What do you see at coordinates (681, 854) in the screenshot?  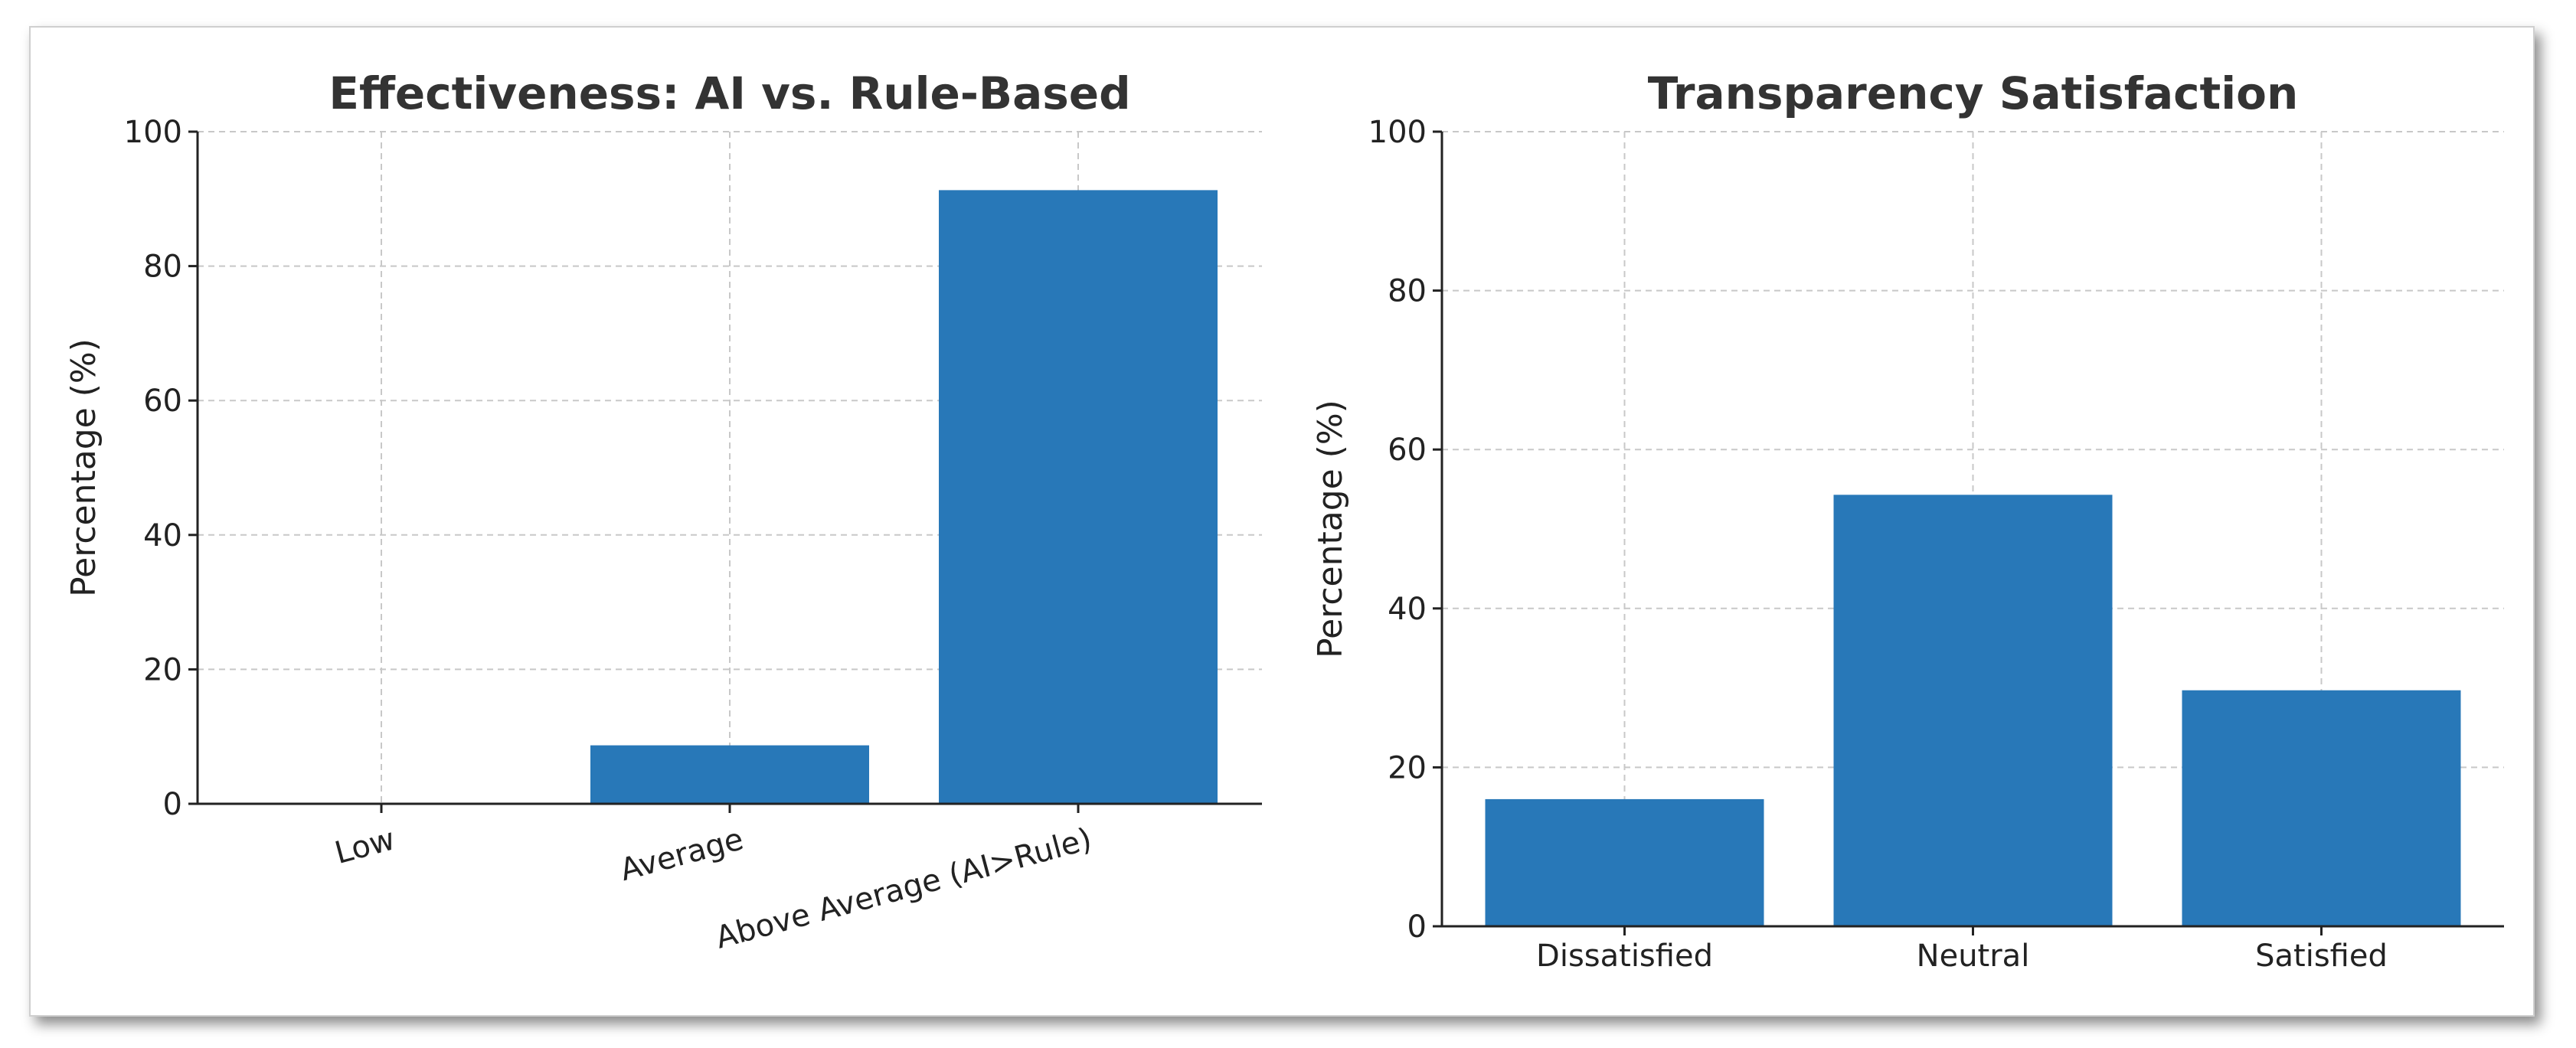 I see `x-tick-label: Average` at bounding box center [681, 854].